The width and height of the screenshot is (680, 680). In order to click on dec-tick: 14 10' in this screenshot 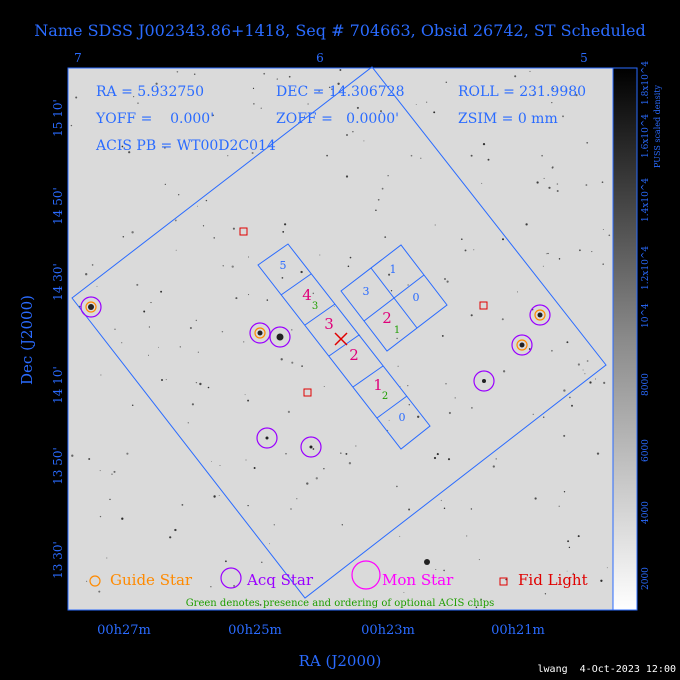, I will do `click(58, 385)`.